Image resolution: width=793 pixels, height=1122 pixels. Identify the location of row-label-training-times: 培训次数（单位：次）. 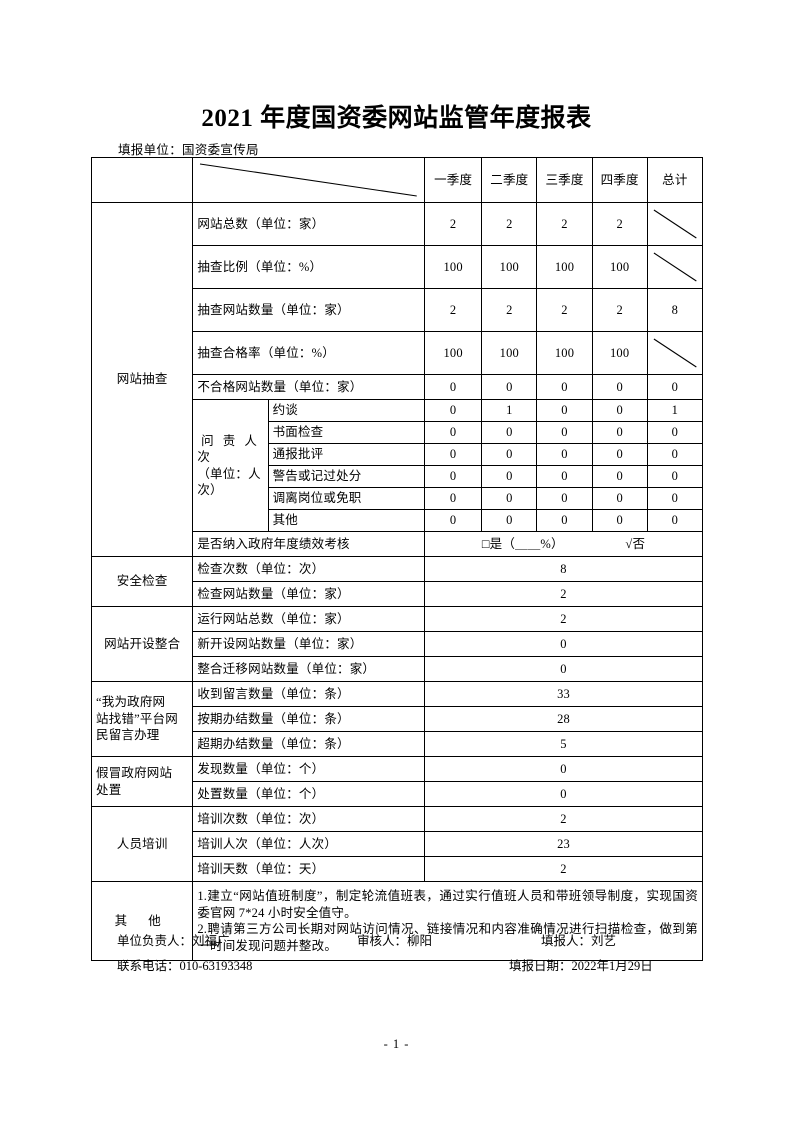
(309, 819).